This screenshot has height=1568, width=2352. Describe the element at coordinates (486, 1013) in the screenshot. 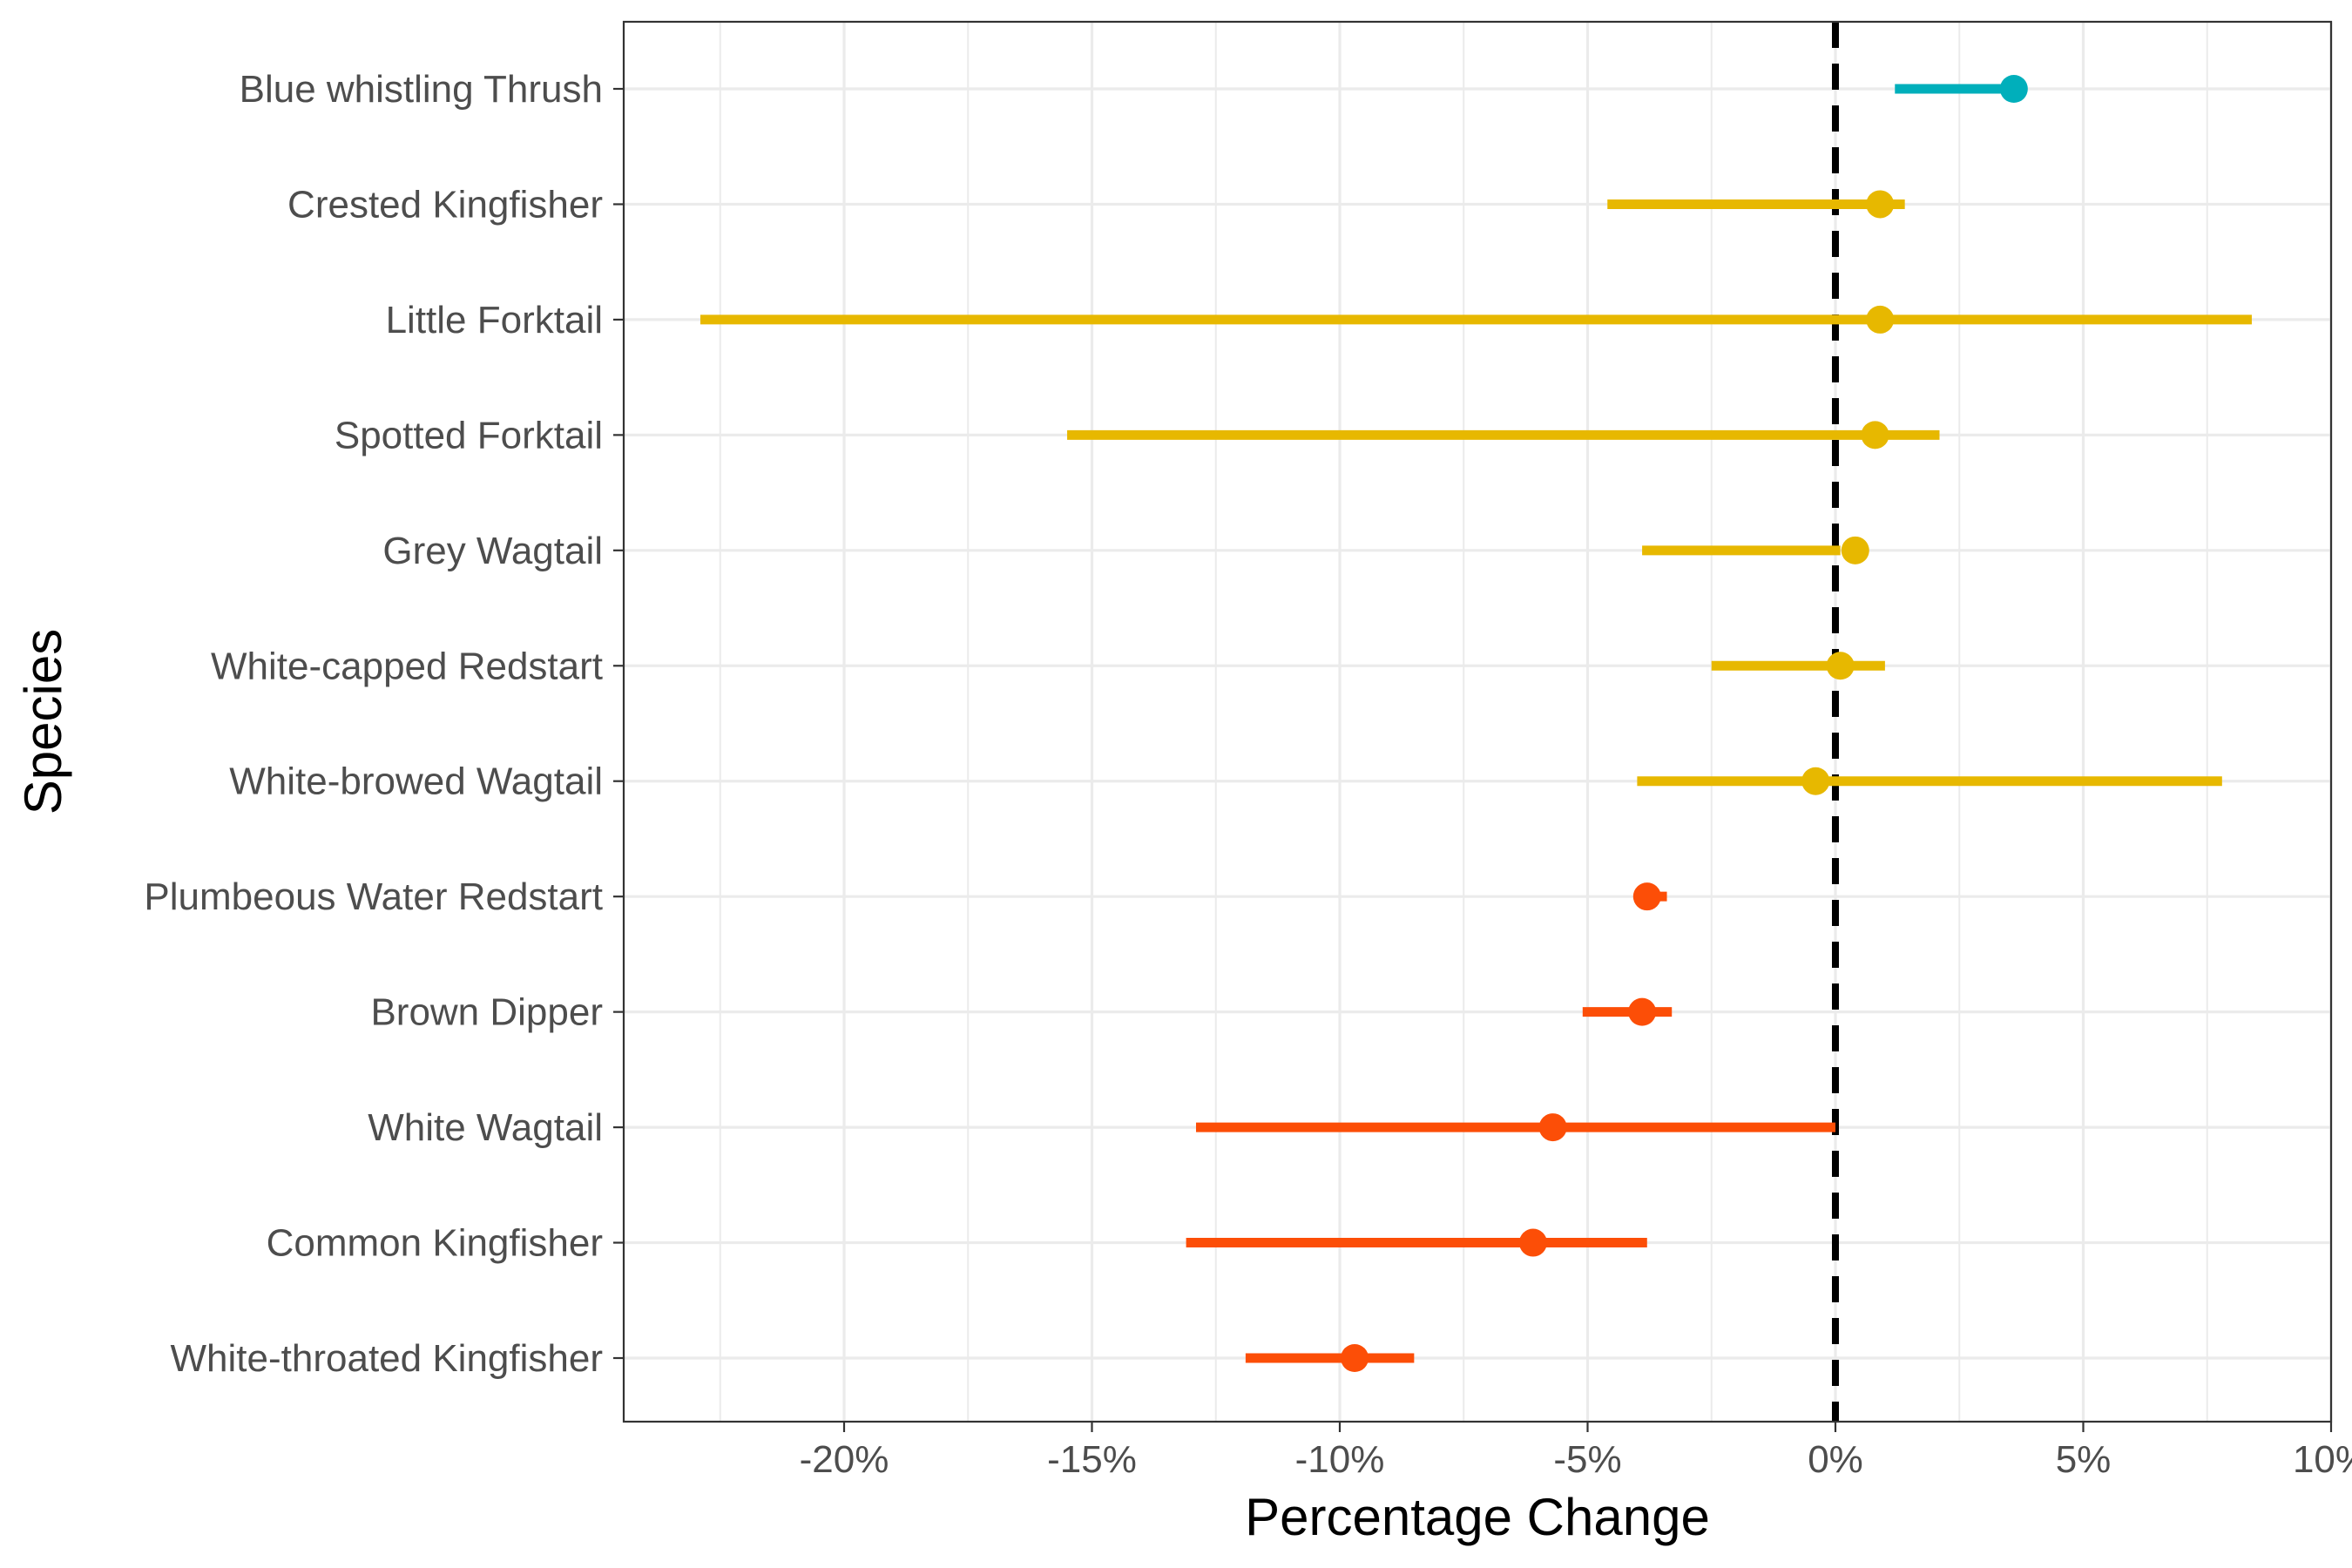

I see `y-tick-label: Brown Dipper` at that location.